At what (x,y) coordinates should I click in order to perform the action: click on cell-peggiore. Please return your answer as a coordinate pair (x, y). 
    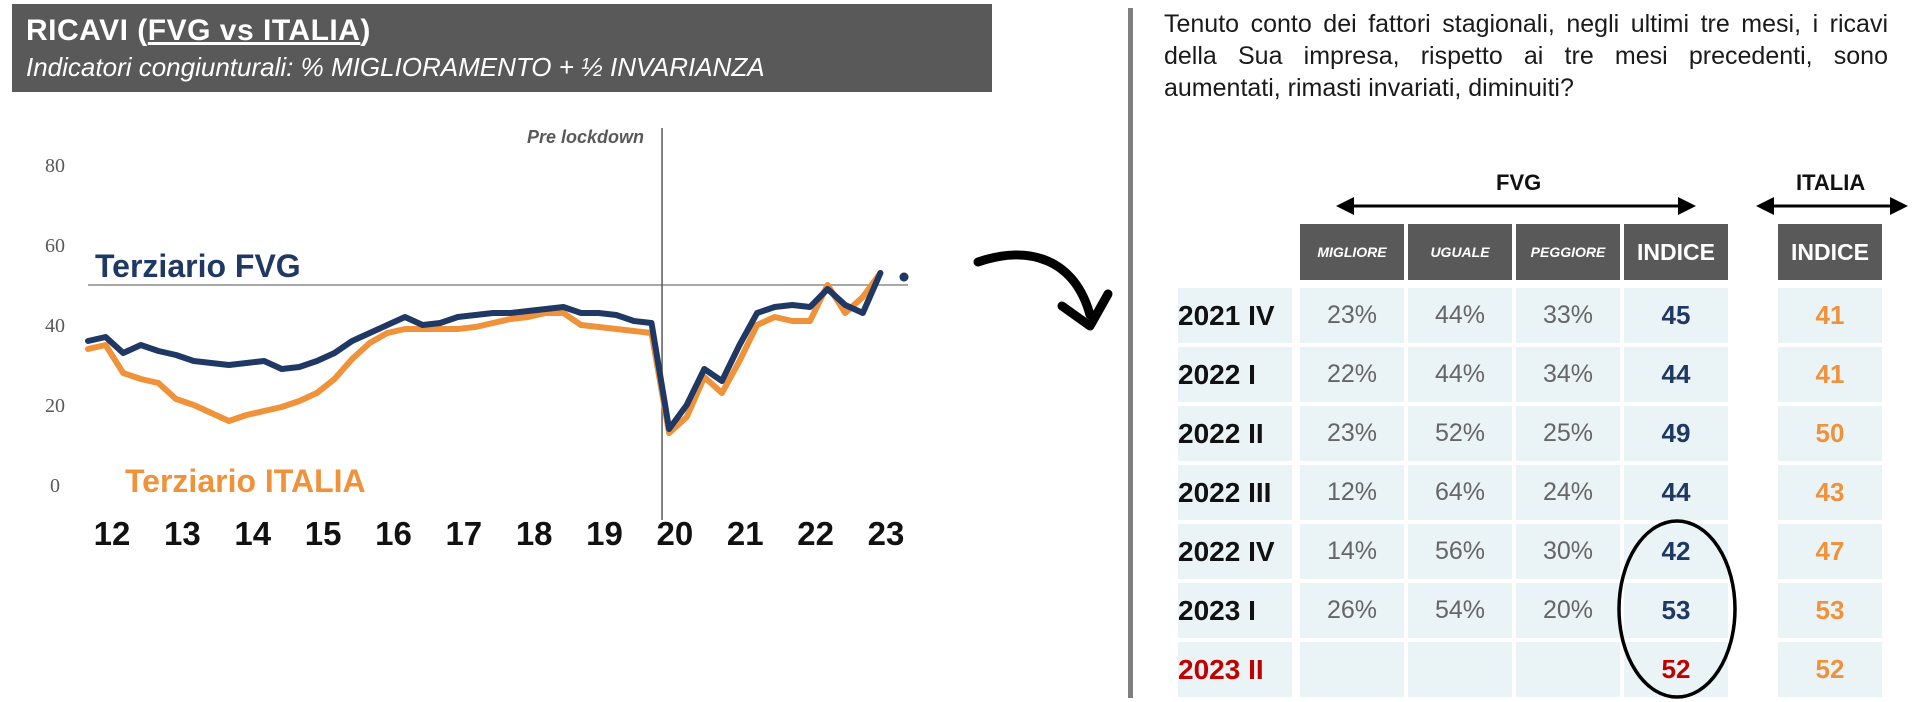
    Looking at the image, I should click on (1568, 669).